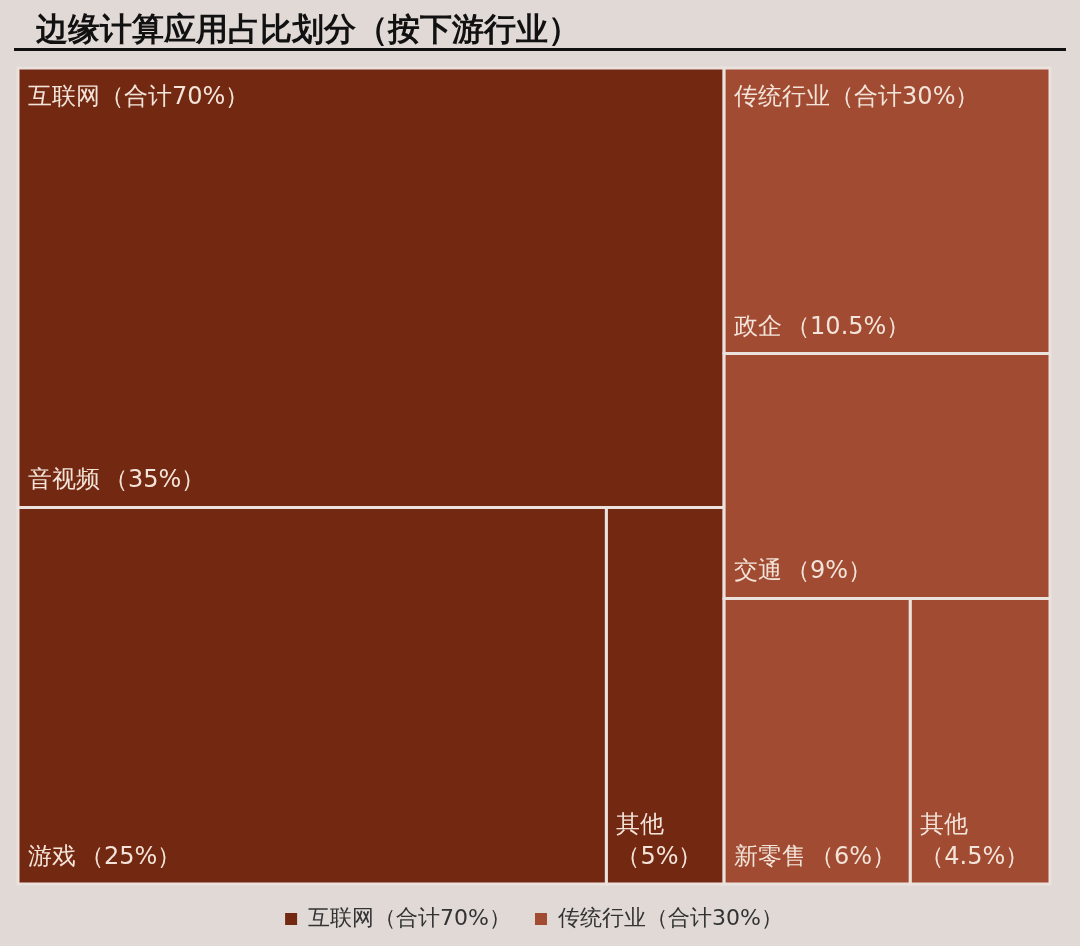 This screenshot has height=946, width=1080. I want to click on data-label: （25%）, so click(131, 856).